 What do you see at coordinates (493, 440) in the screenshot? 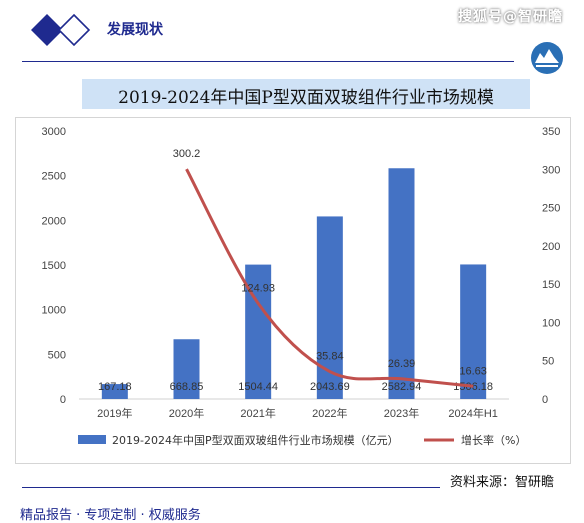
I see `legend-line-label: 增长率（%）` at bounding box center [493, 440].